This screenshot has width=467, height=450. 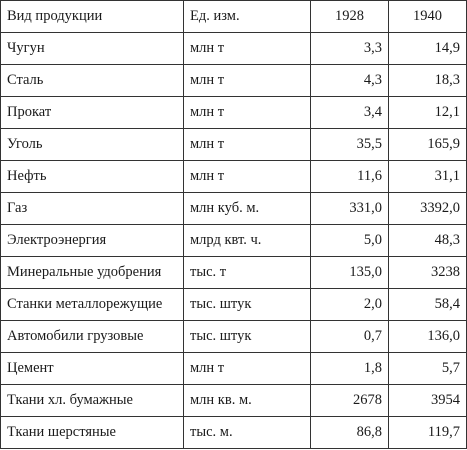 What do you see at coordinates (247, 432) in the screenshot?
I see `row-unit: тыс. м.` at bounding box center [247, 432].